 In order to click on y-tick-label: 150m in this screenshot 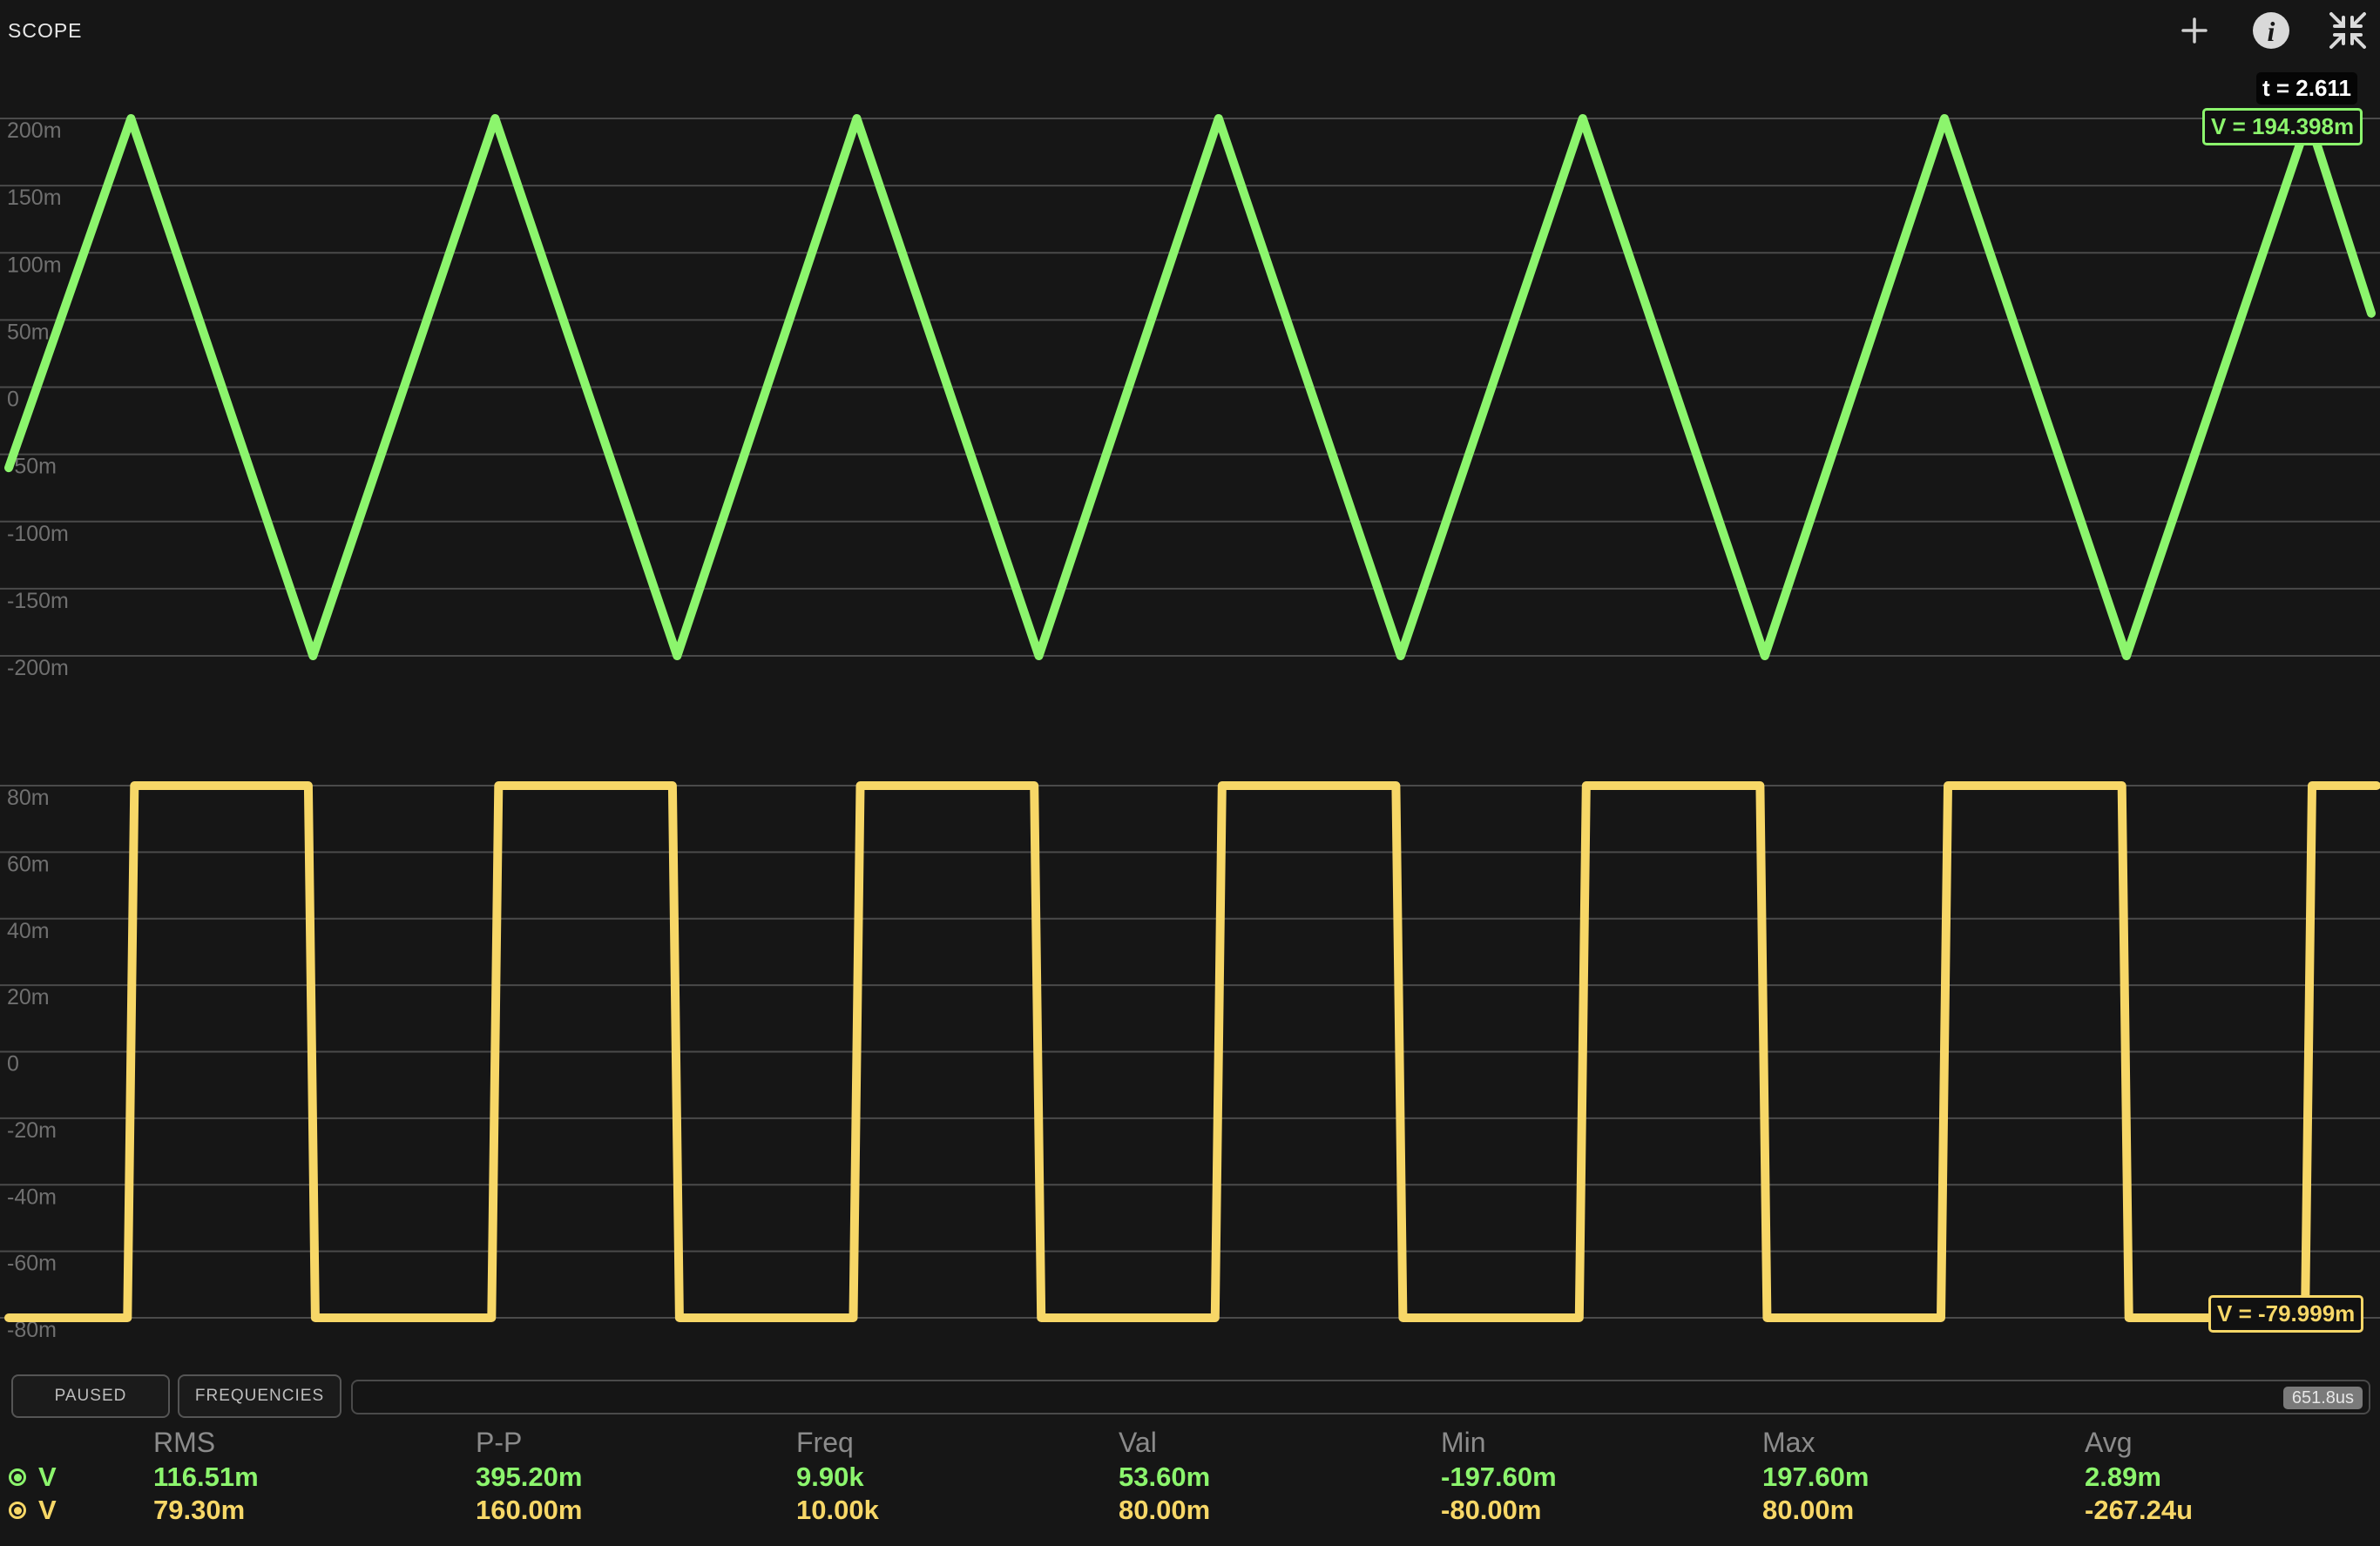, I will do `click(34, 198)`.